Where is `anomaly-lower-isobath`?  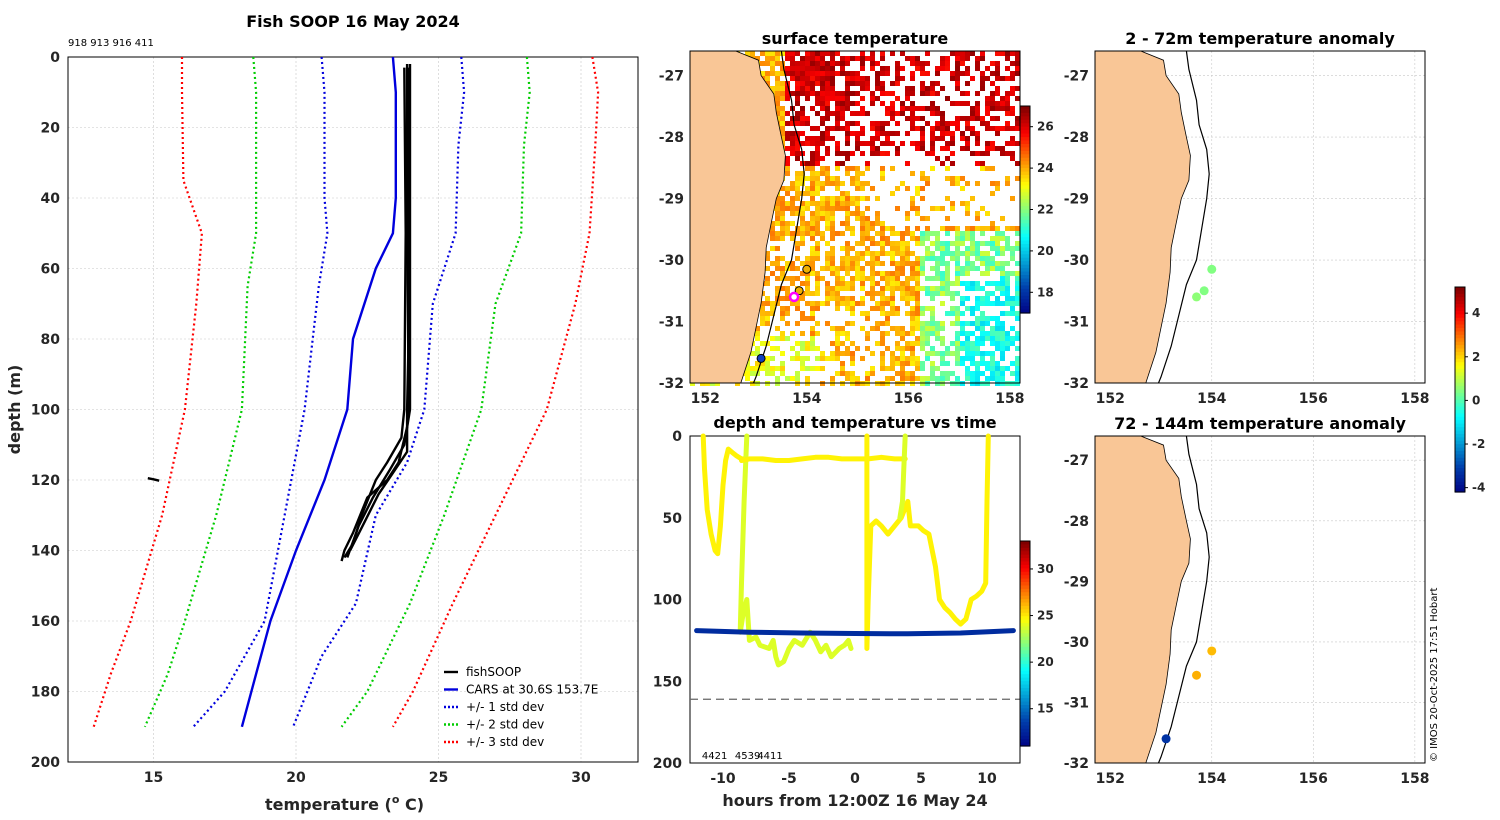
anomaly-lower-isobath is located at coordinates (1183, 599).